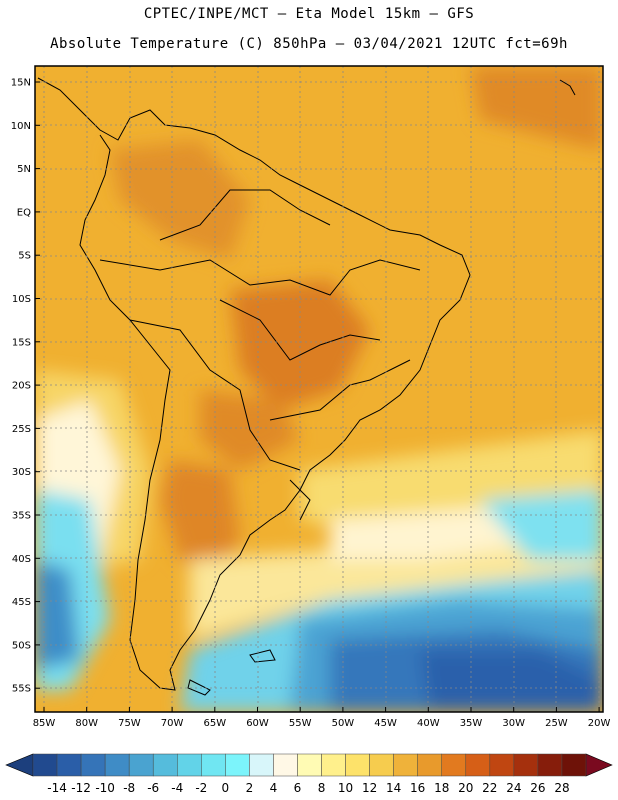 The width and height of the screenshot is (618, 800). What do you see at coordinates (21, 602) in the screenshot?
I see `lat-label: 45S` at bounding box center [21, 602].